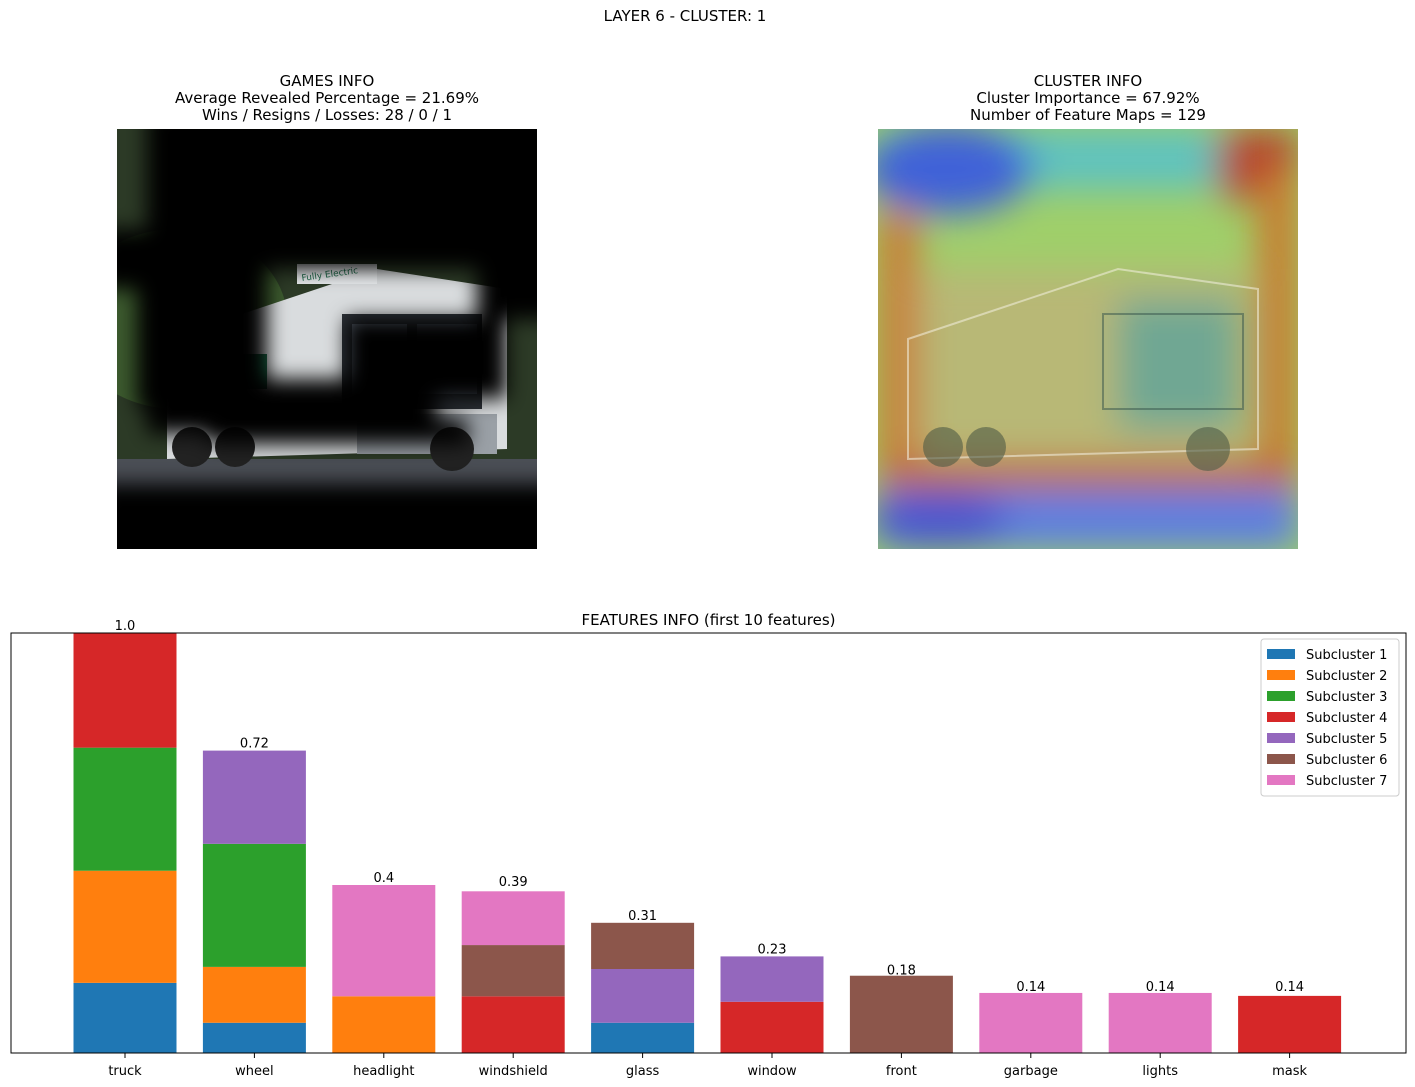 This screenshot has height=1087, width=1415. I want to click on bar-total-label: 1.0, so click(125, 626).